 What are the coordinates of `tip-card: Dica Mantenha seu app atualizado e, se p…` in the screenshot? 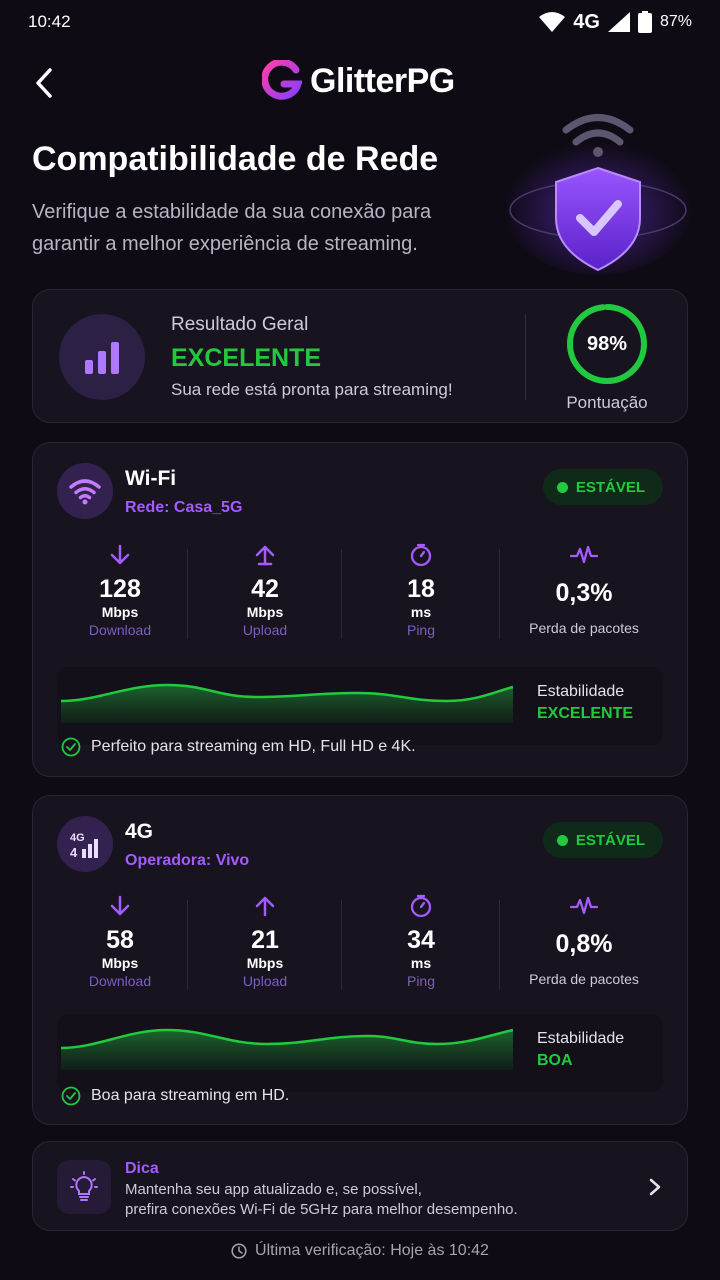 It's located at (360, 1186).